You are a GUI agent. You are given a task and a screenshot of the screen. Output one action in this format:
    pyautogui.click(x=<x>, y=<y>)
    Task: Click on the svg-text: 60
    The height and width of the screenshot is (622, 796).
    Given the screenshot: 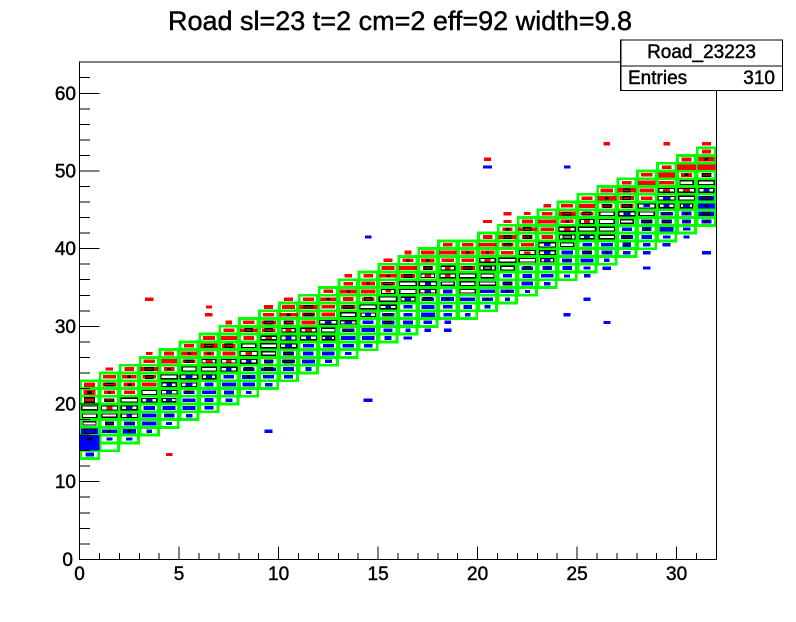 What is the action you would take?
    pyautogui.click(x=65, y=94)
    